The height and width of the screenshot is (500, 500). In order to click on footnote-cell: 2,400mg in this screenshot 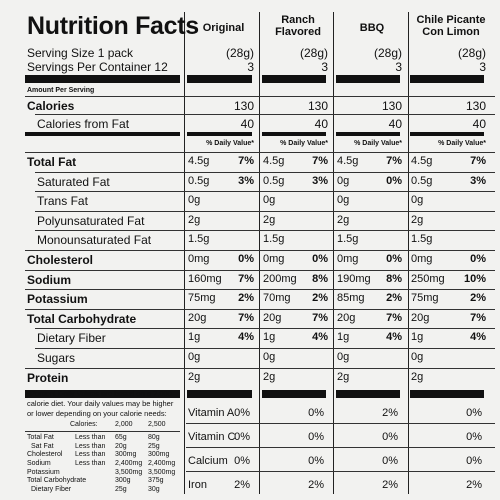, I will do `click(129, 463)`.